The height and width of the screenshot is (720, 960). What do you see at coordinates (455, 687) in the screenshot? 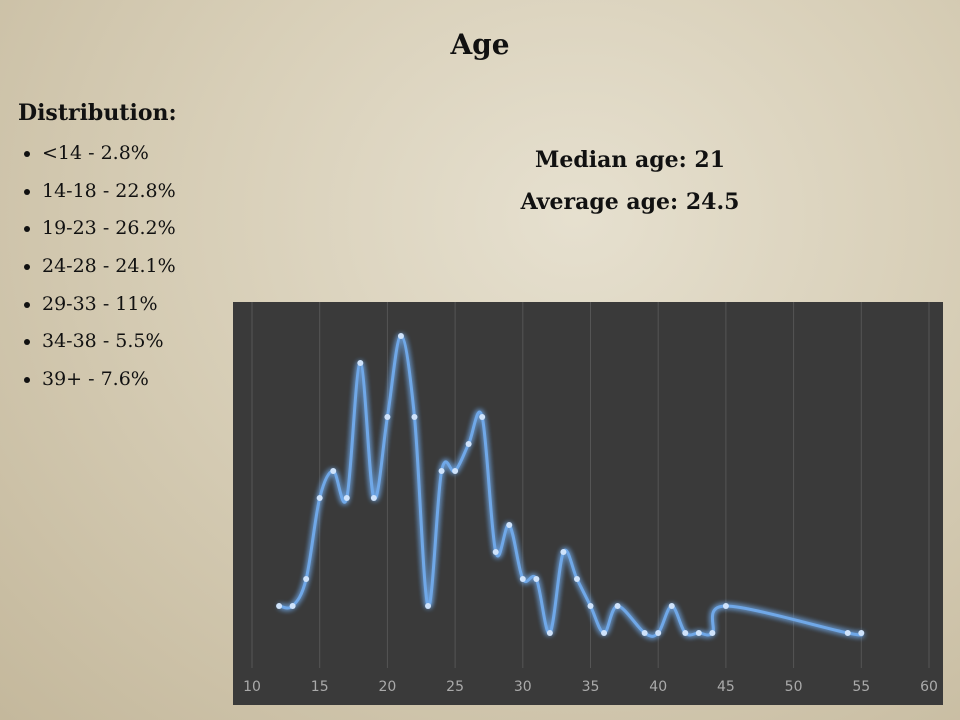
I see `x-tick-label: 25` at bounding box center [455, 687].